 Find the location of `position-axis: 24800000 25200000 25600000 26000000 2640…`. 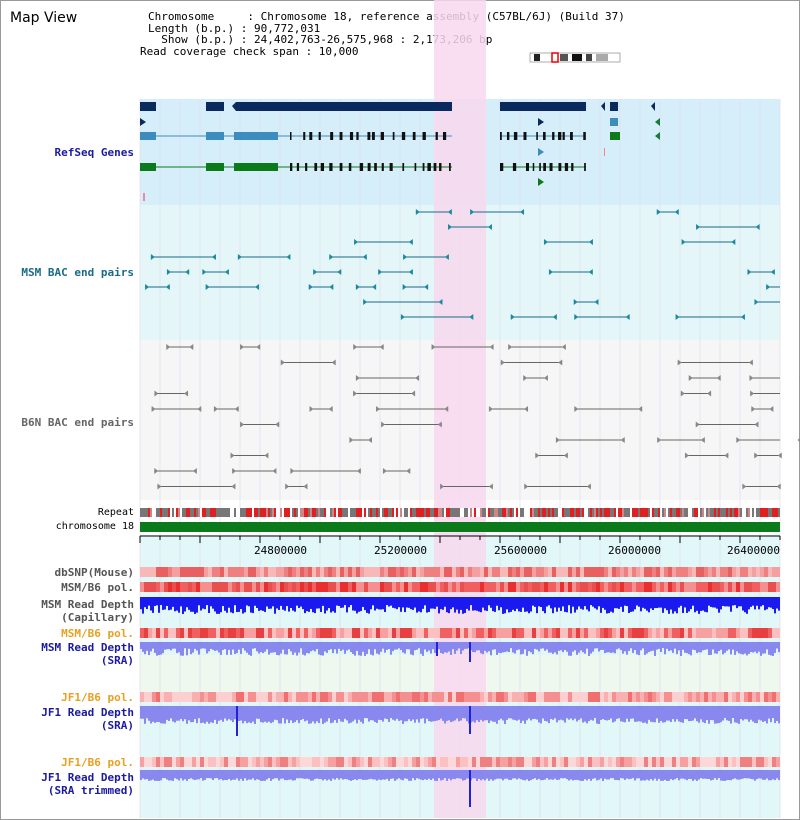

position-axis: 24800000 25200000 25600000 26000000 2640… is located at coordinates (460, 546).